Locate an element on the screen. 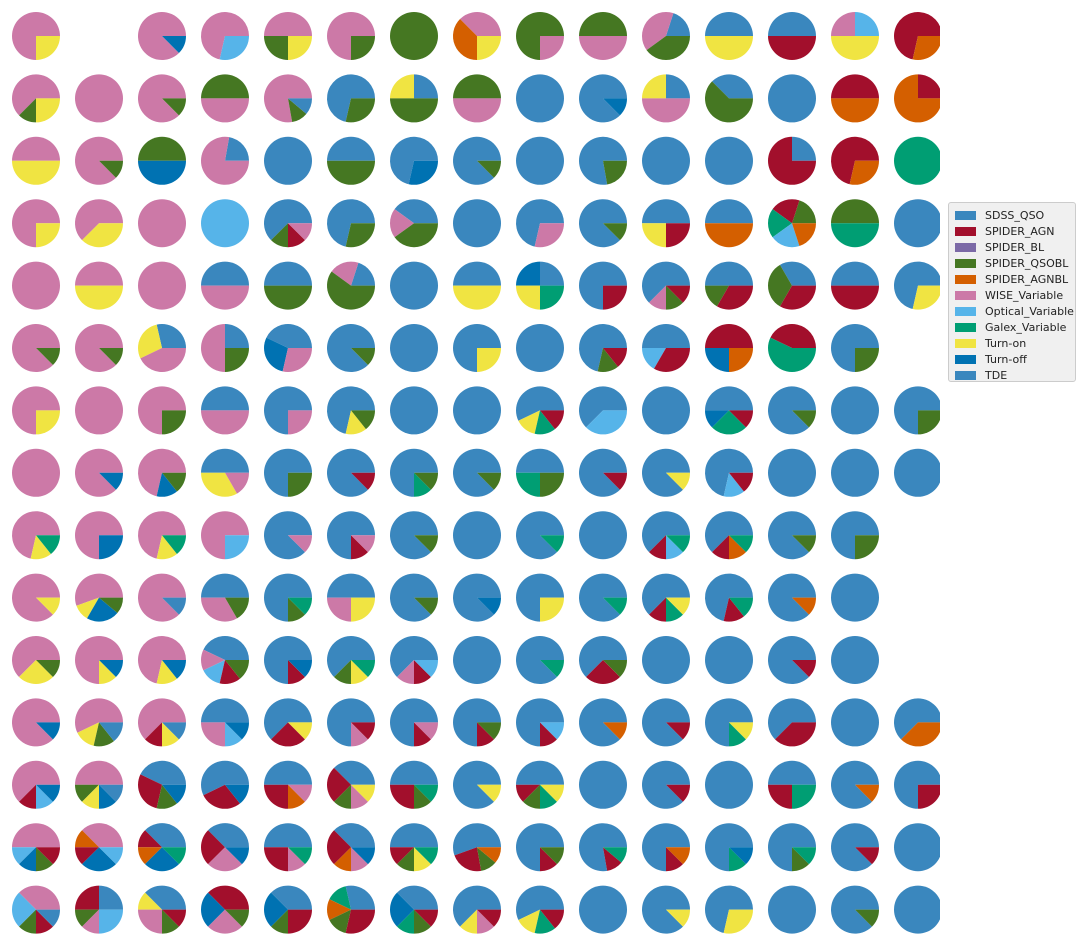  pie-r8-c7 is located at coordinates (477, 535).